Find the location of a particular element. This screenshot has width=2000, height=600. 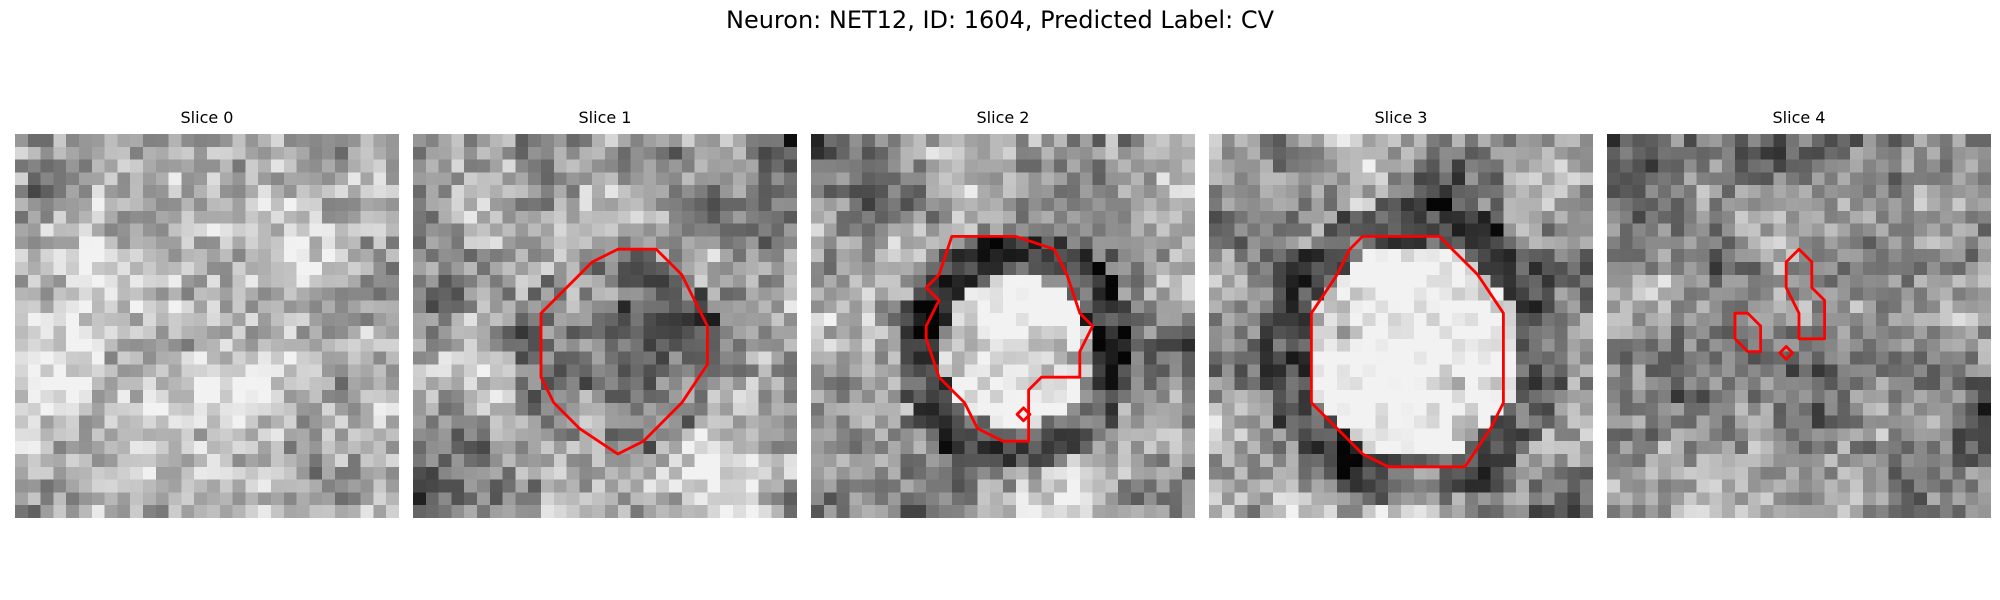

panel-title: Slice 4 is located at coordinates (1799, 117).